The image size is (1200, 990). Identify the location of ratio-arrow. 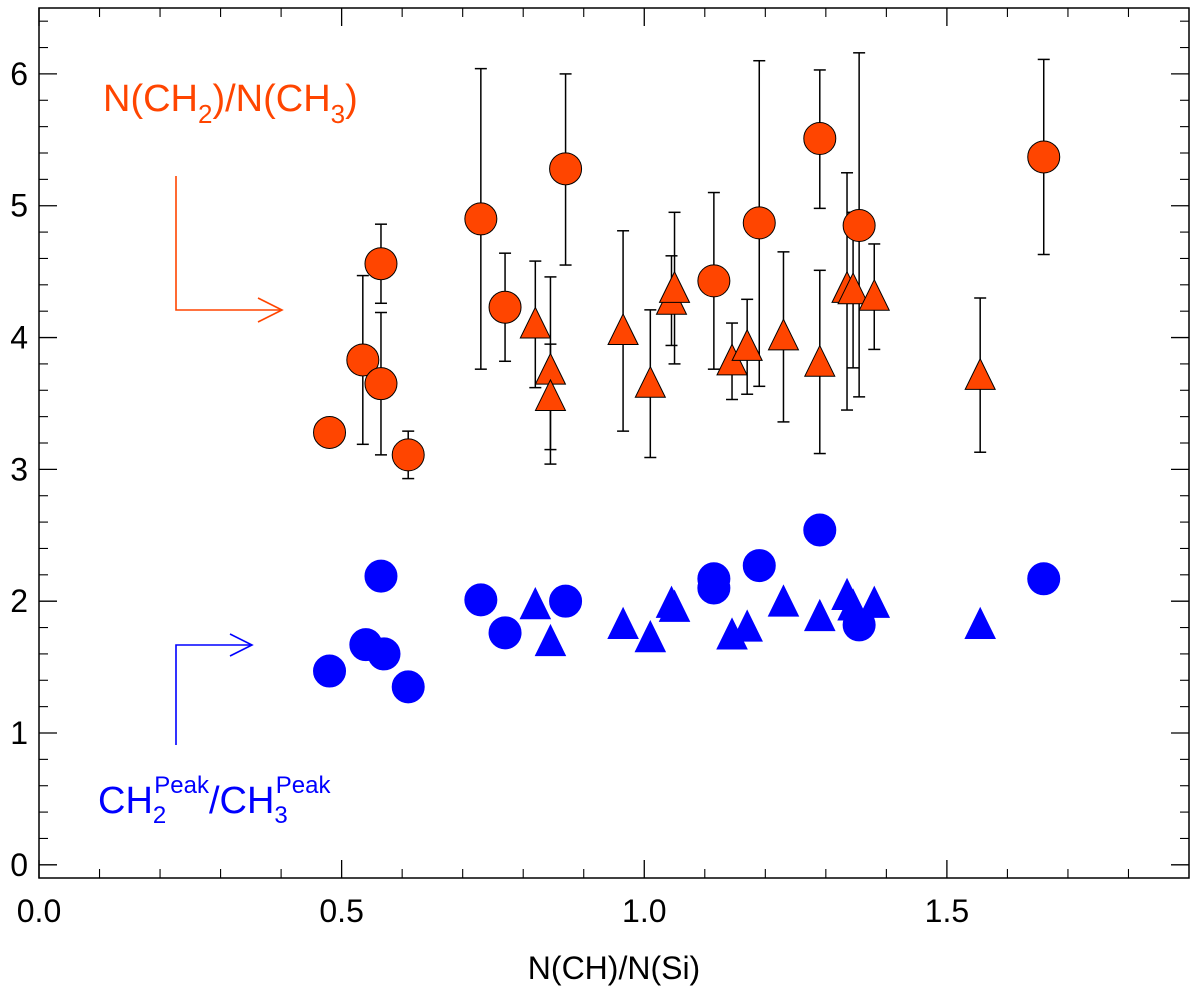
(229, 249).